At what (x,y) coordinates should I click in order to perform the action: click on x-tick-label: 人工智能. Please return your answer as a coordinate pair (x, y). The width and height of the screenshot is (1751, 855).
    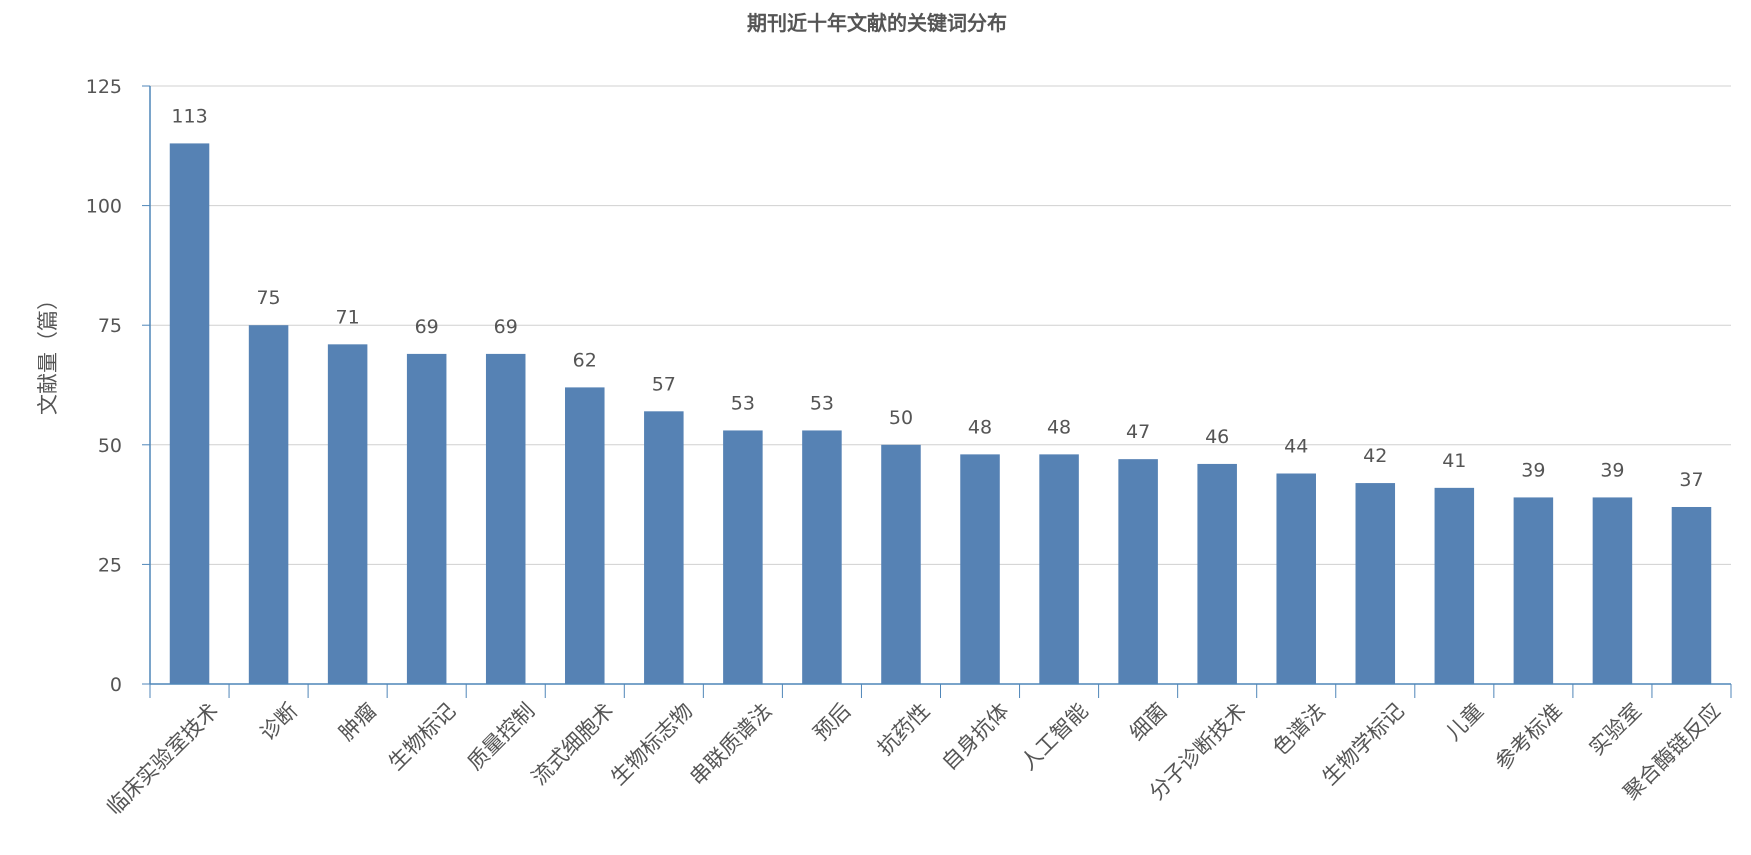
    Looking at the image, I should click on (1054, 737).